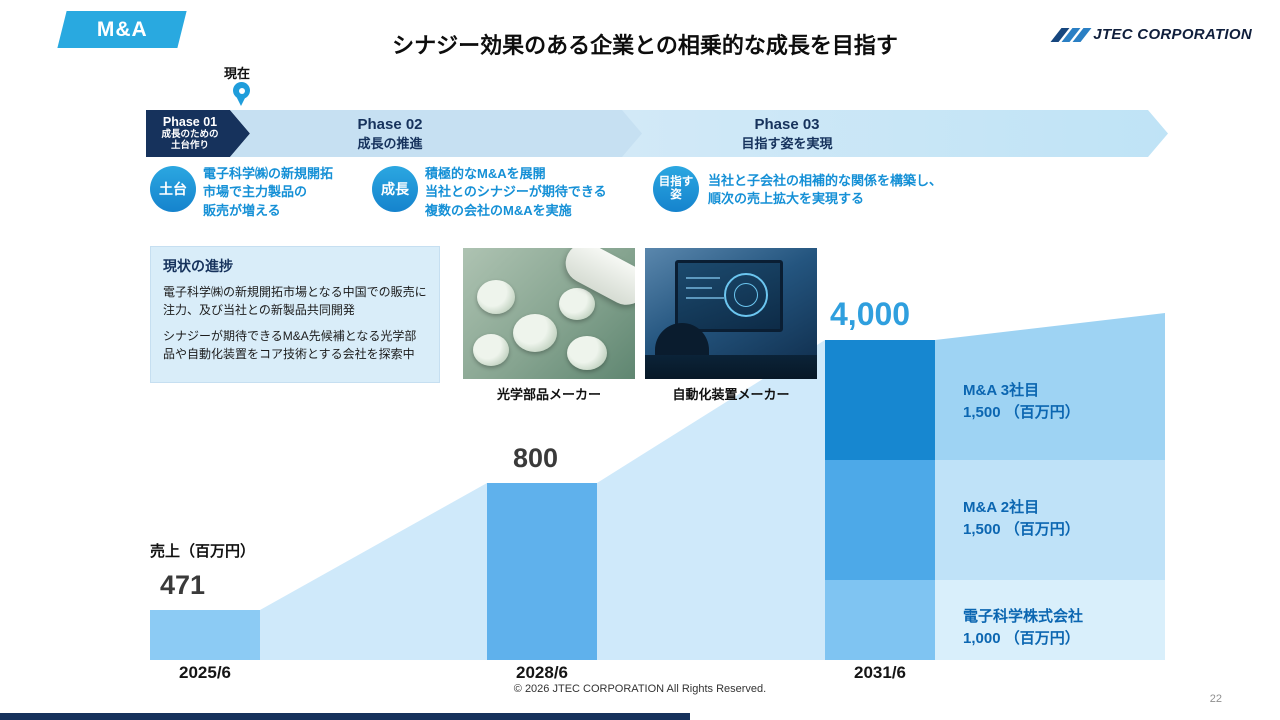  What do you see at coordinates (731, 367) in the screenshot?
I see `desk` at bounding box center [731, 367].